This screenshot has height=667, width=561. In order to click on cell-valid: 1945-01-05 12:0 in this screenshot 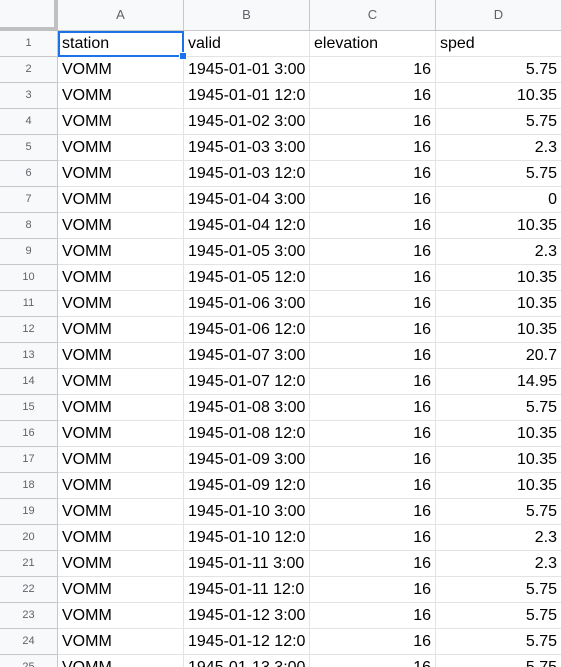, I will do `click(247, 278)`.